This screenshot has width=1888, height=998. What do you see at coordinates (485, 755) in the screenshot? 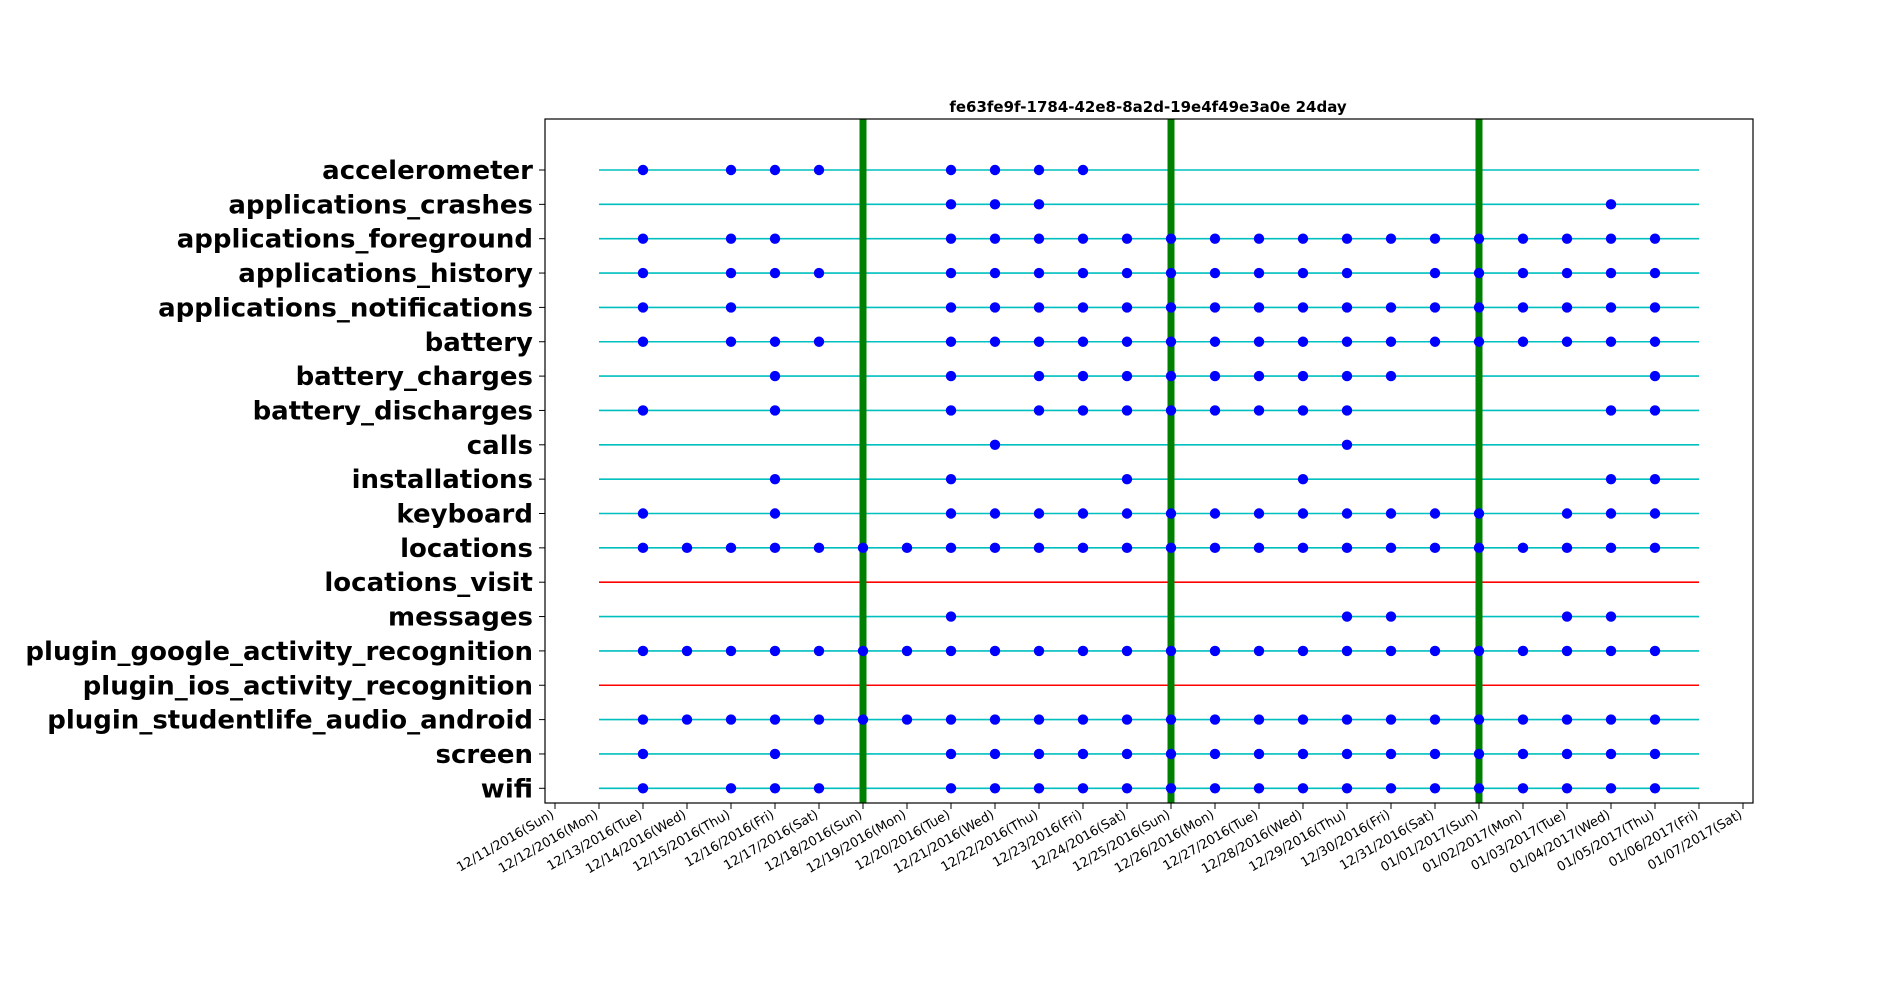
I see `y-tick-label-screen: screen` at bounding box center [485, 755].